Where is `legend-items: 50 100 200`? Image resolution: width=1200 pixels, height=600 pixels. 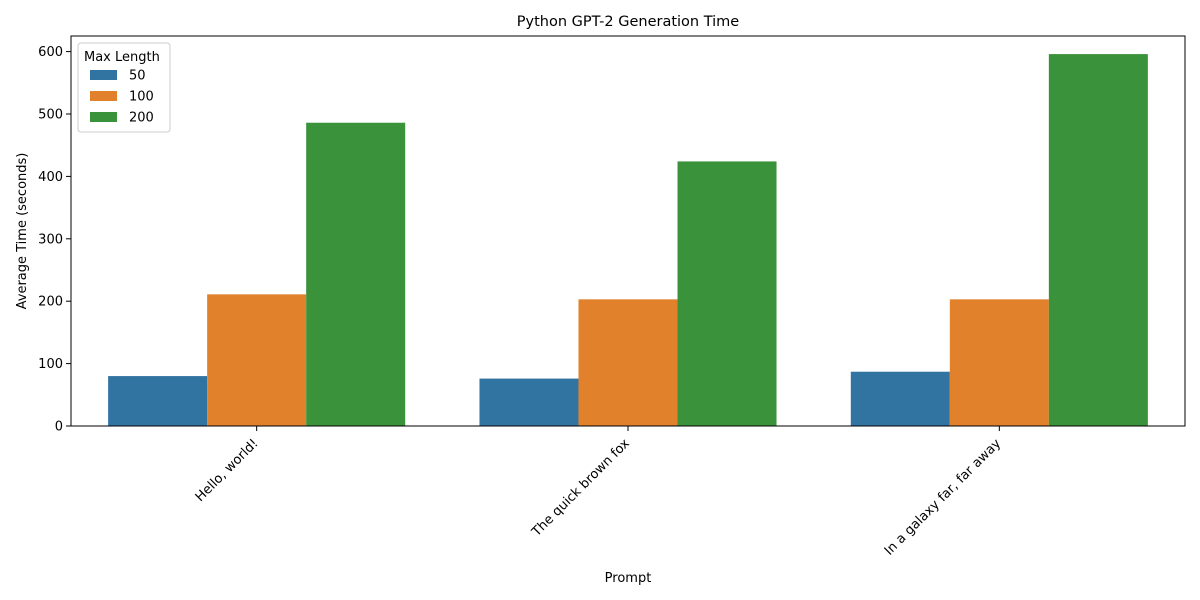
legend-items: 50 100 200 is located at coordinates (122, 97).